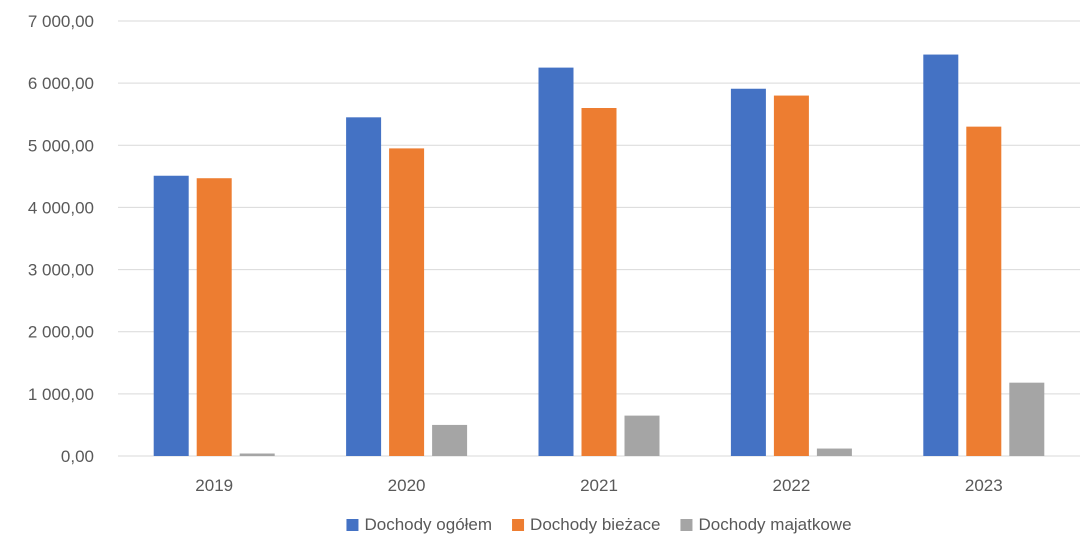 This screenshot has width=1089, height=539. What do you see at coordinates (61, 394) in the screenshot?
I see `y-tick-label: 1 000,00` at bounding box center [61, 394].